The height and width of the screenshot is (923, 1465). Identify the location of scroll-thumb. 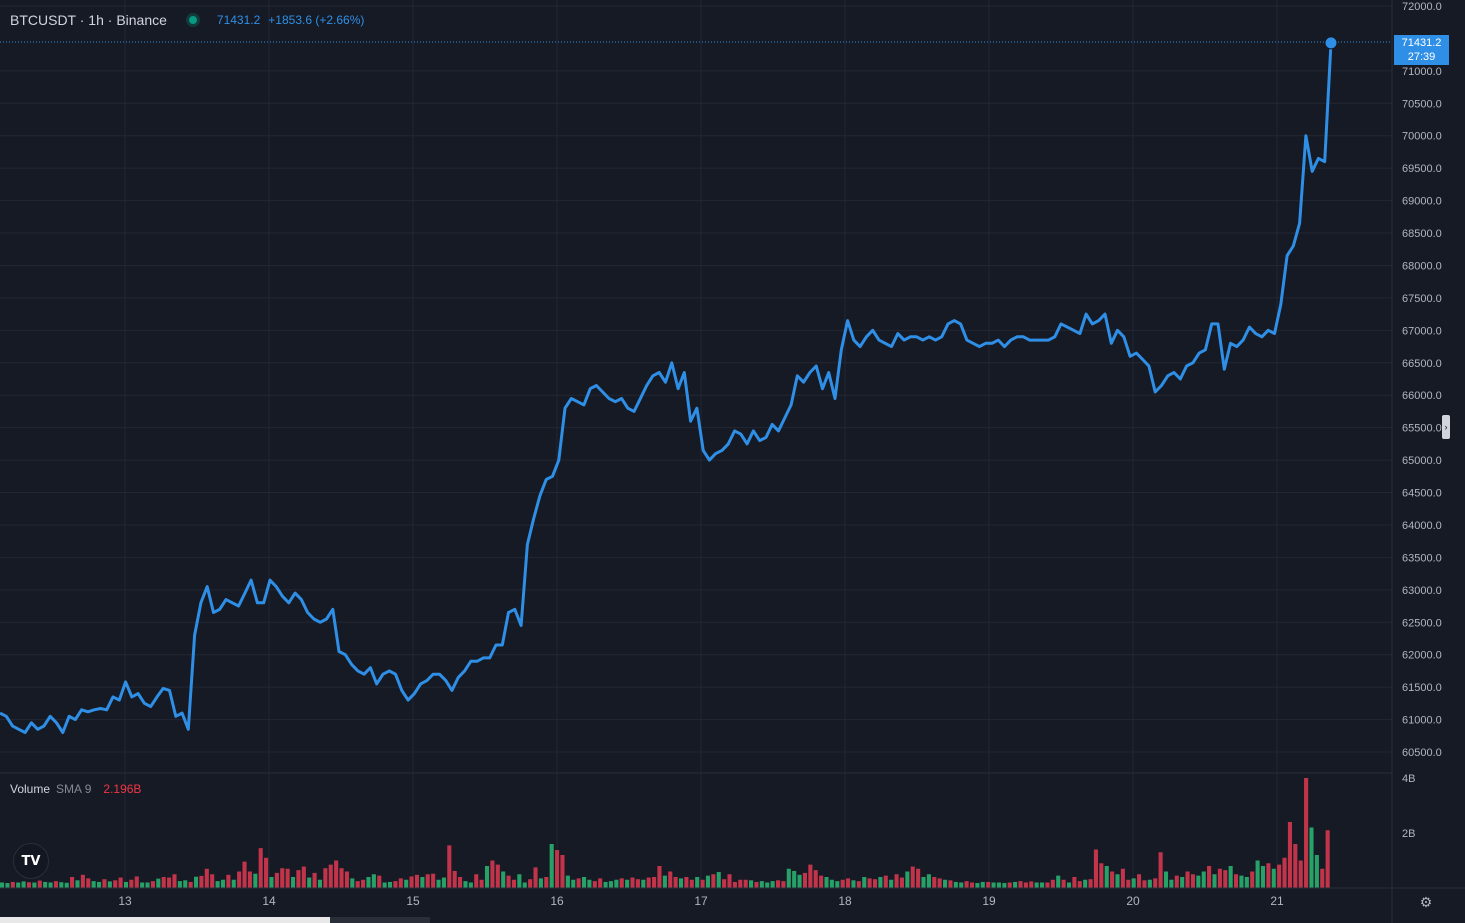
(380, 920).